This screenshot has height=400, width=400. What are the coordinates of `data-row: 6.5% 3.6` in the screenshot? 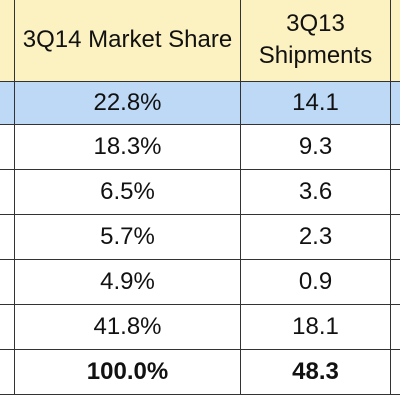 It's located at (200, 192).